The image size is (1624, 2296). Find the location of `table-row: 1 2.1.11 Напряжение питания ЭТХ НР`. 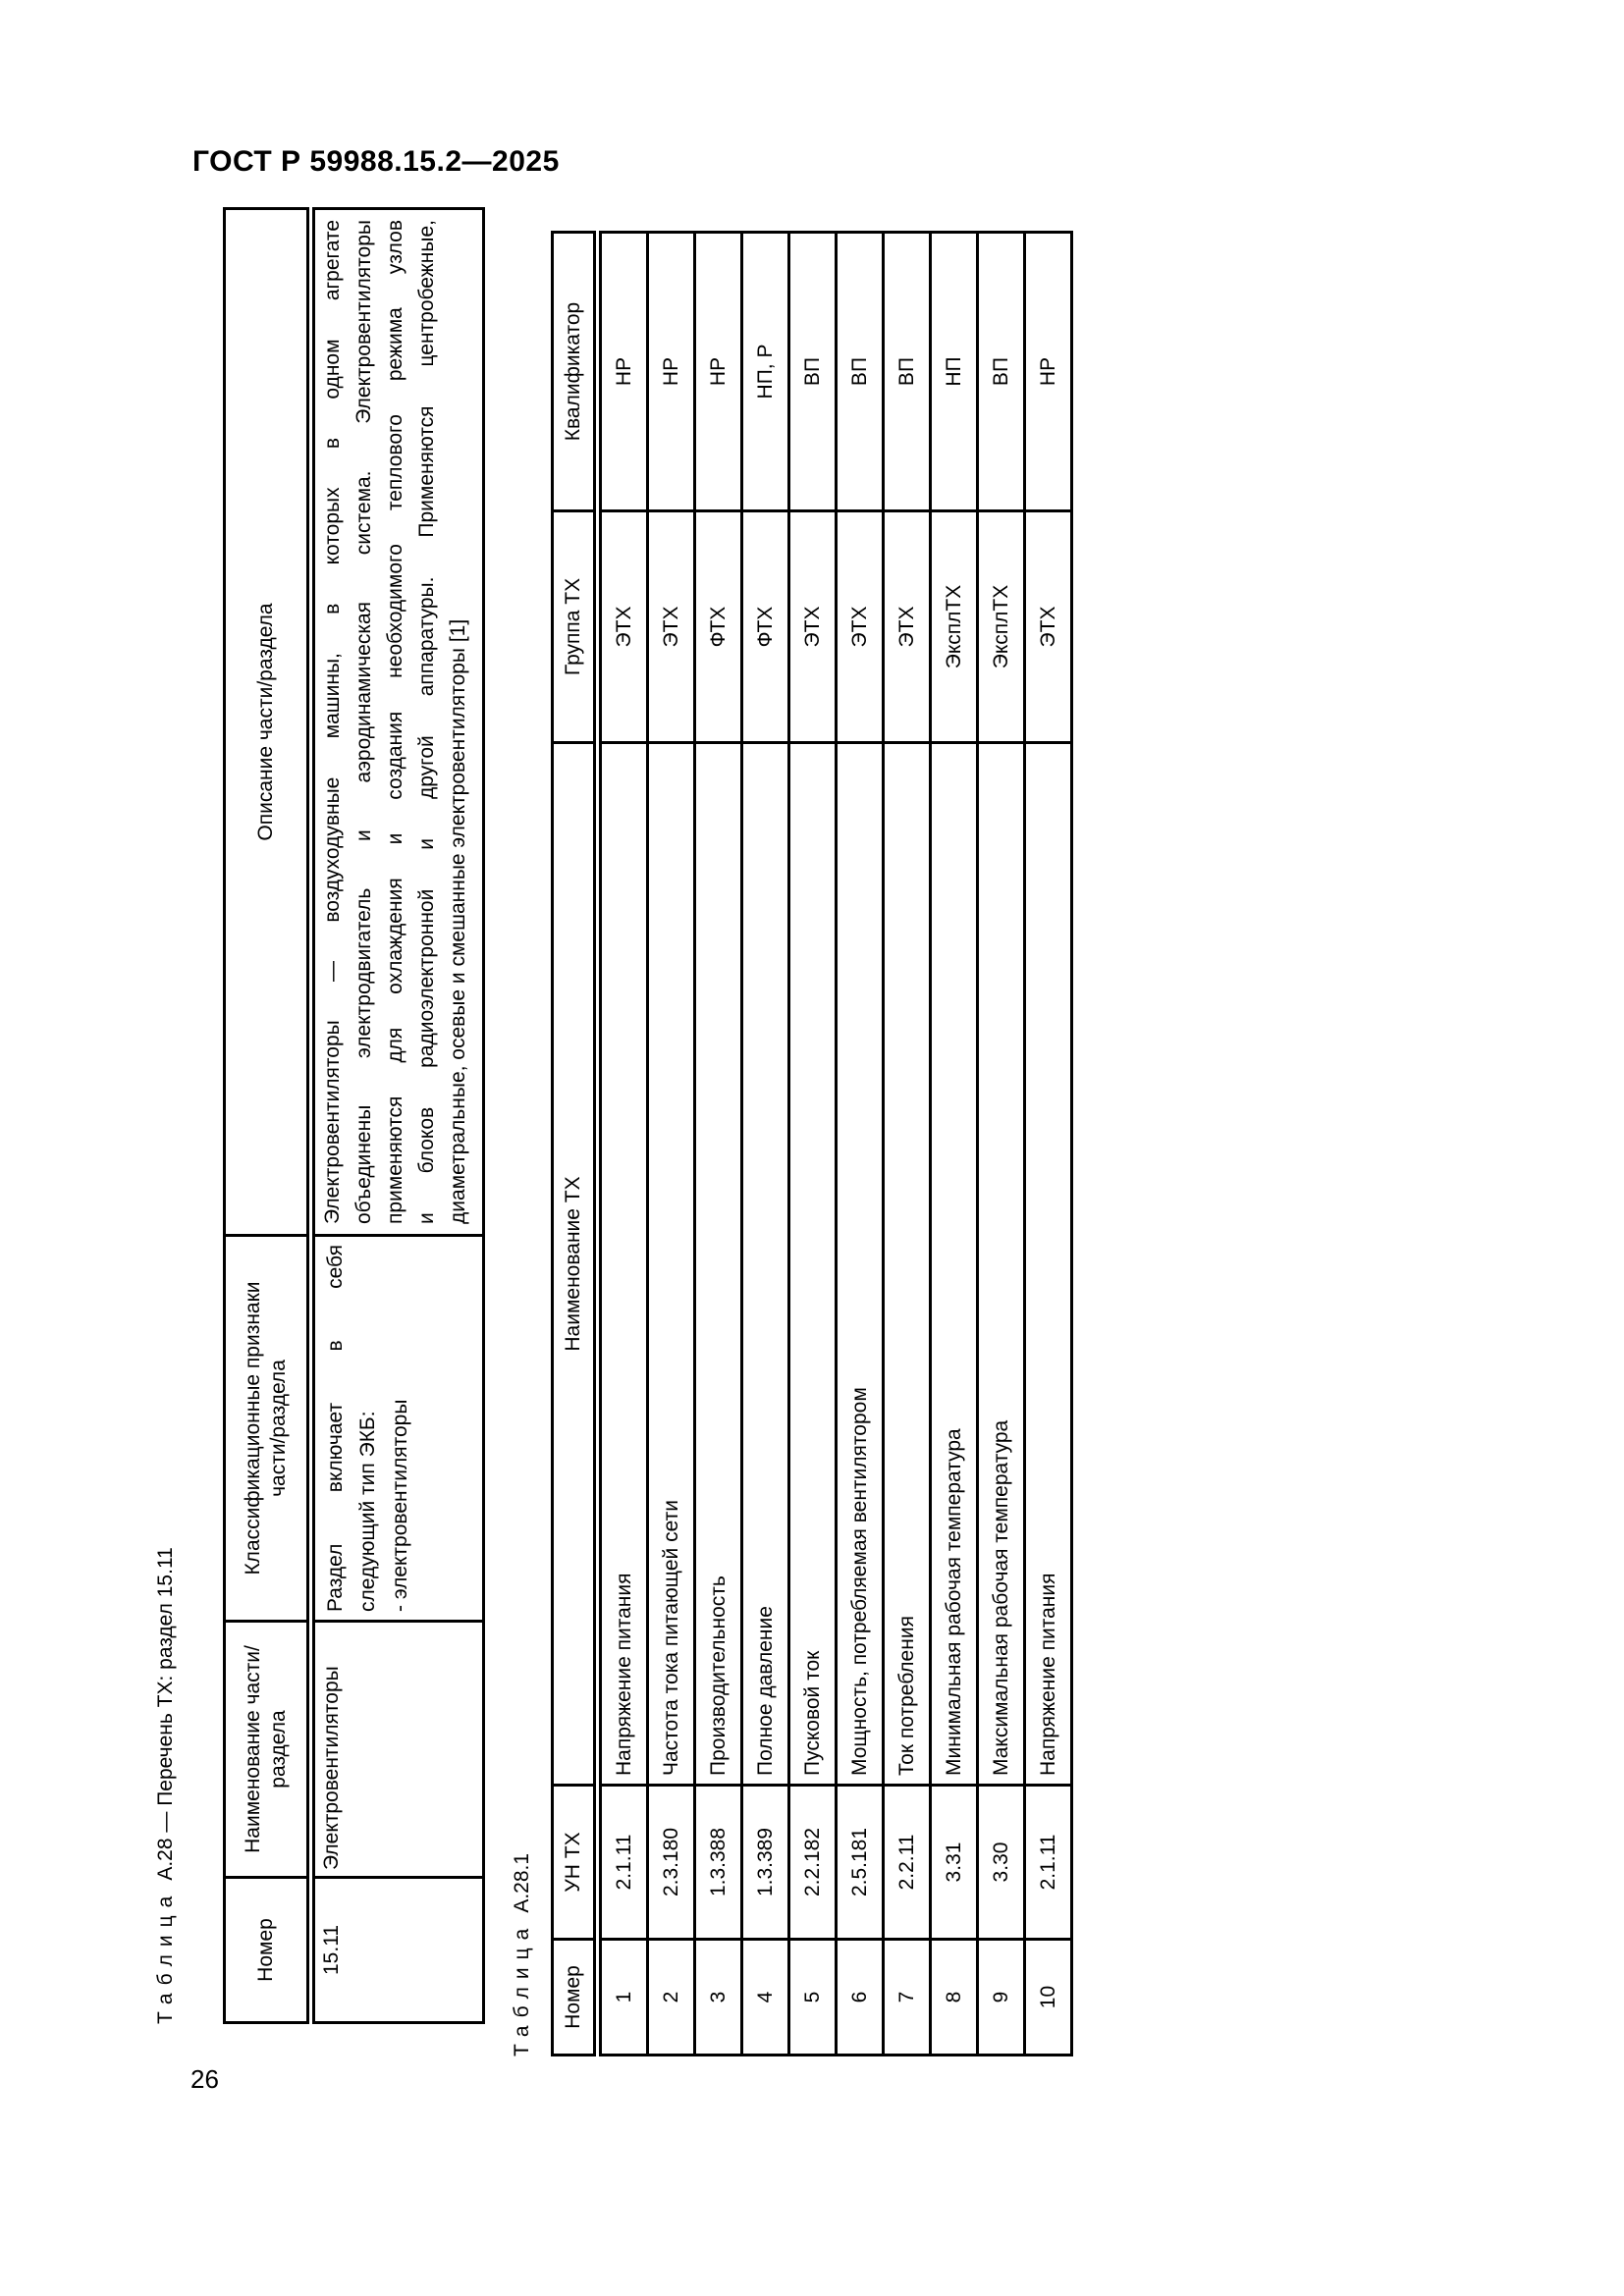

table-row: 1 2.1.11 Напряжение питания ЭТХ НР is located at coordinates (622, 1144).